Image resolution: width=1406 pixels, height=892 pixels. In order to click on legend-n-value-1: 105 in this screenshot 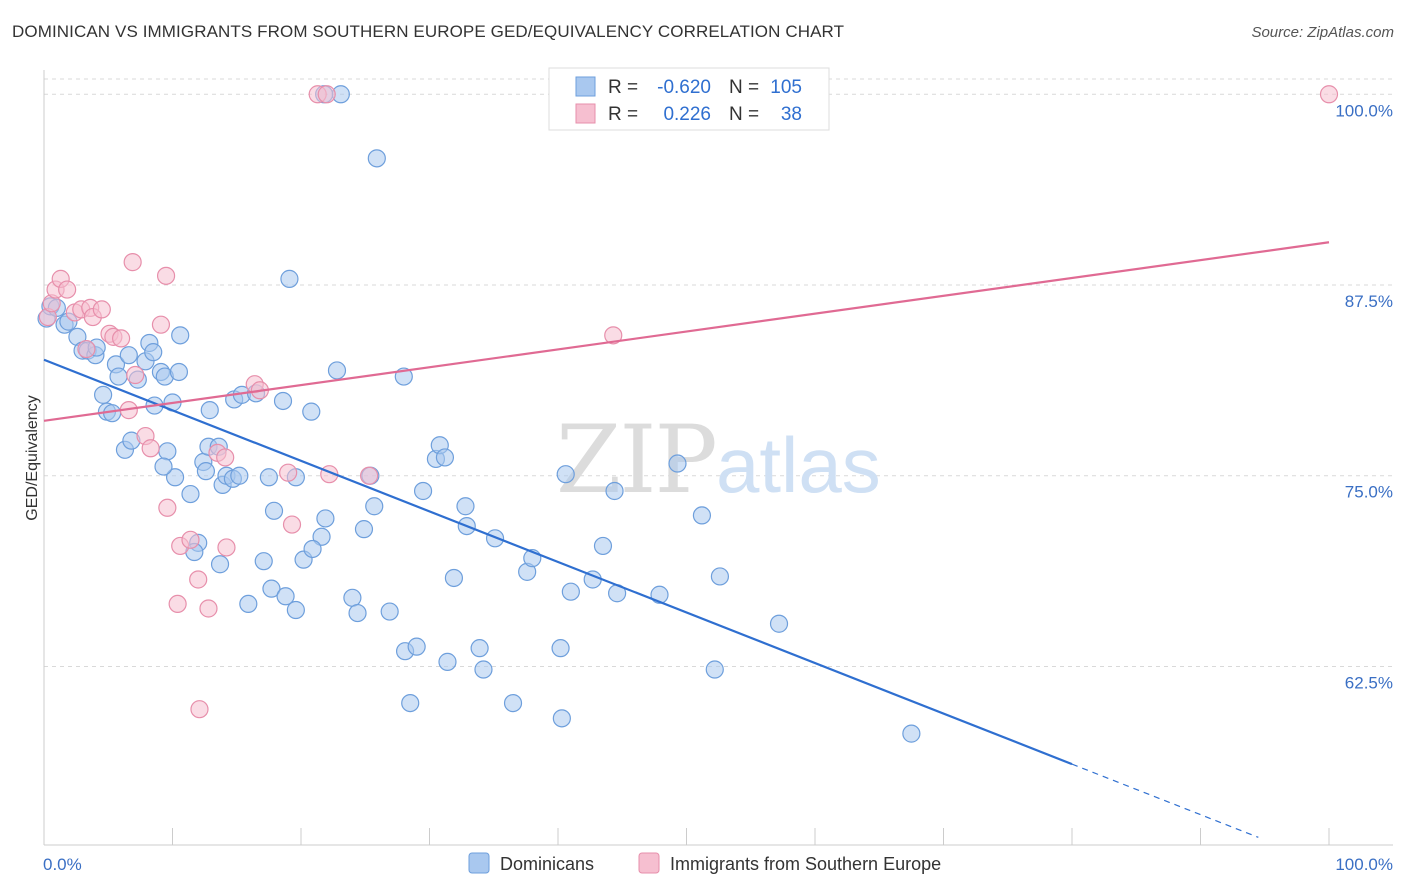, I will do `click(786, 87)`.